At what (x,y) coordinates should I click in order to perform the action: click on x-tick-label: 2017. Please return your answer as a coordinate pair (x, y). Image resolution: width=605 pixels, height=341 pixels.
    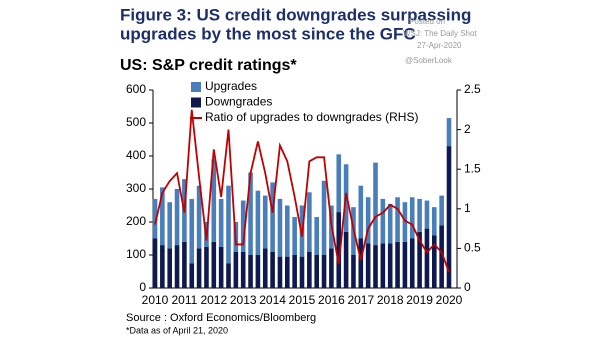
    Looking at the image, I should click on (360, 300).